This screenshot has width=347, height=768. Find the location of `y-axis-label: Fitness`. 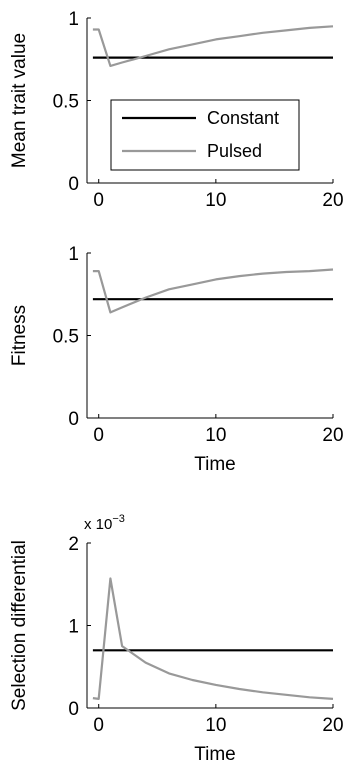

y-axis-label: Fitness is located at coordinates (19, 335).